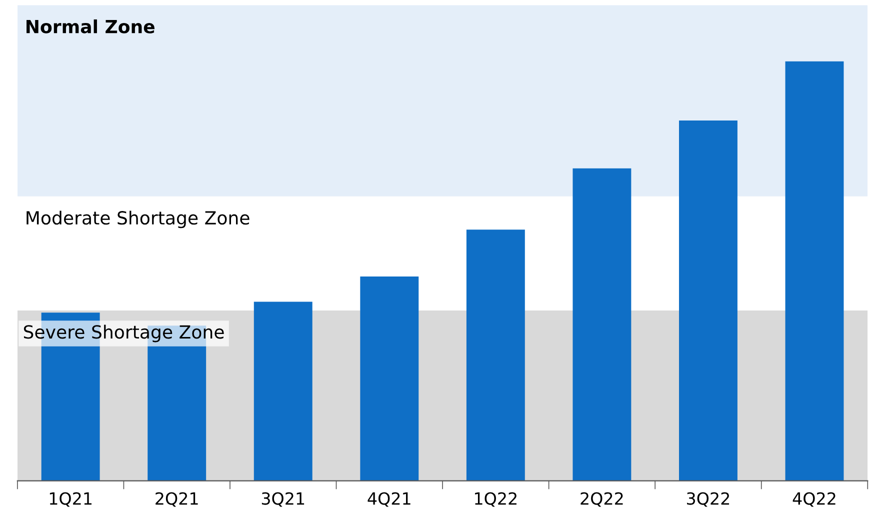 The height and width of the screenshot is (517, 872). Describe the element at coordinates (71, 499) in the screenshot. I see `x-tick-label: 1Q21` at that location.